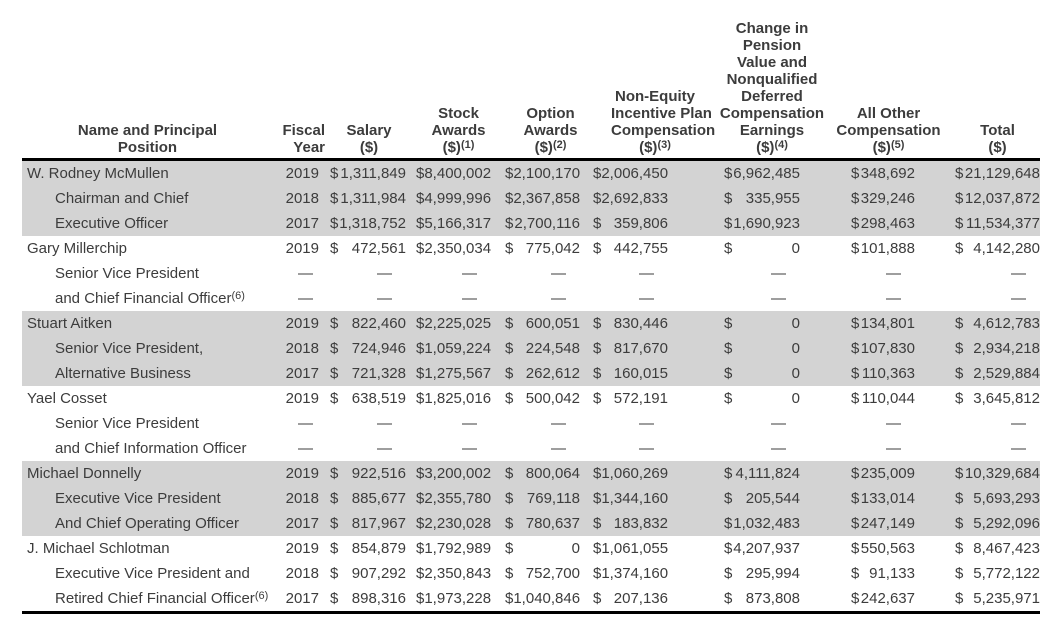  What do you see at coordinates (635, 473) in the screenshot?
I see `amount: 1,060,269` at bounding box center [635, 473].